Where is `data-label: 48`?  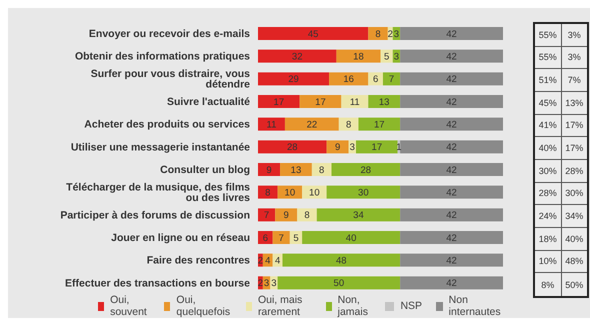
data-label: 48 is located at coordinates (341, 261).